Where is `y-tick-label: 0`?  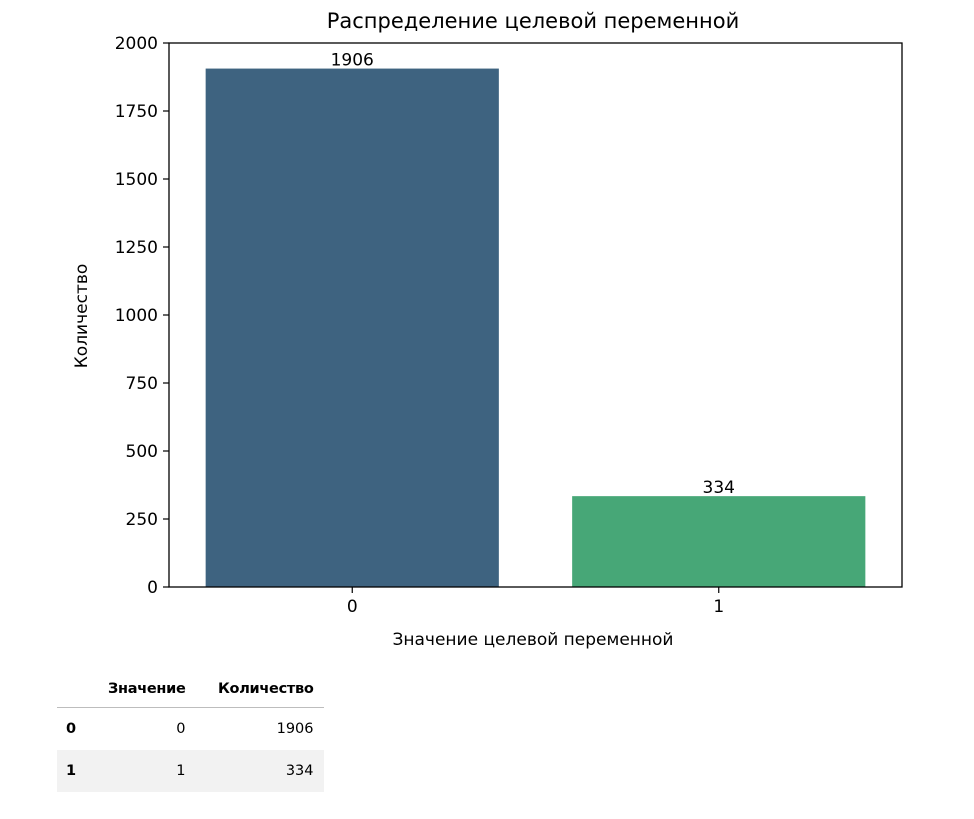 y-tick-label: 0 is located at coordinates (152, 588).